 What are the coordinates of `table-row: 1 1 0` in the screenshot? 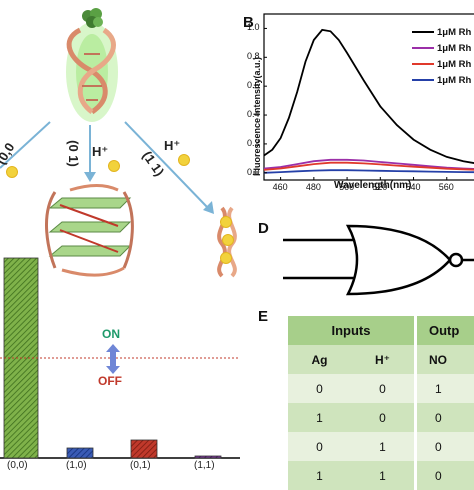 It's located at (381, 475).